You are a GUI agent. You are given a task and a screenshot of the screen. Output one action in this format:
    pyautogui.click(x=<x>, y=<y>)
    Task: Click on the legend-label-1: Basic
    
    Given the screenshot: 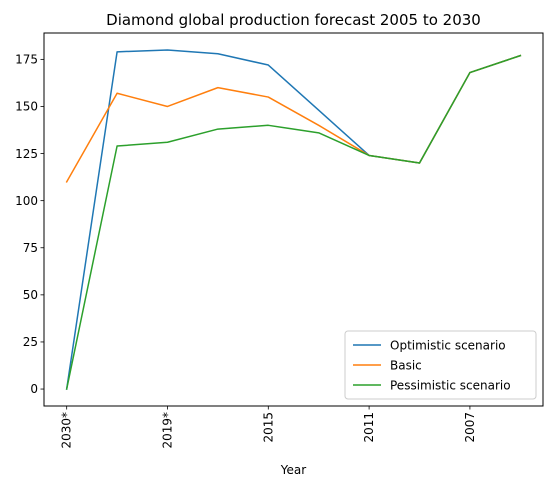 What is the action you would take?
    pyautogui.click(x=406, y=365)
    